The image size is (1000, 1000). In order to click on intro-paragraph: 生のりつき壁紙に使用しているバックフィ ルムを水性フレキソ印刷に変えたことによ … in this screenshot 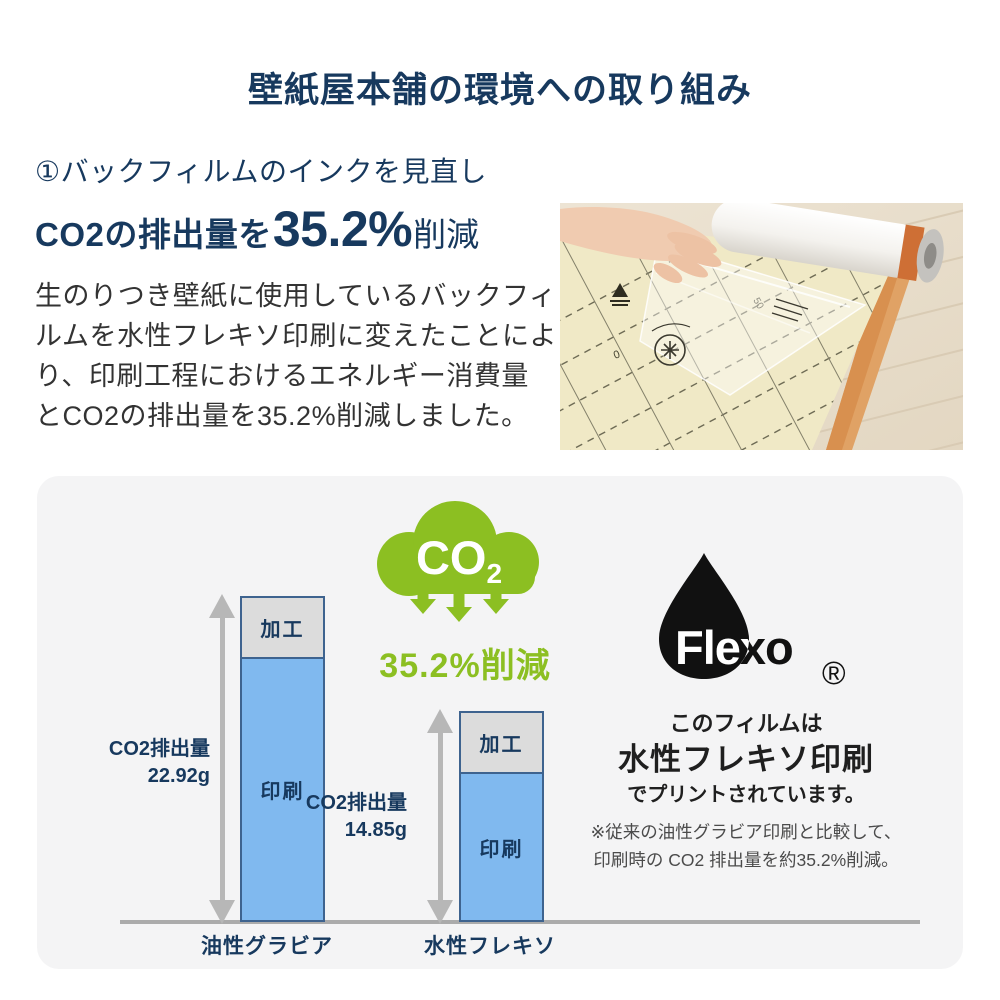, I will do `click(296, 356)`.